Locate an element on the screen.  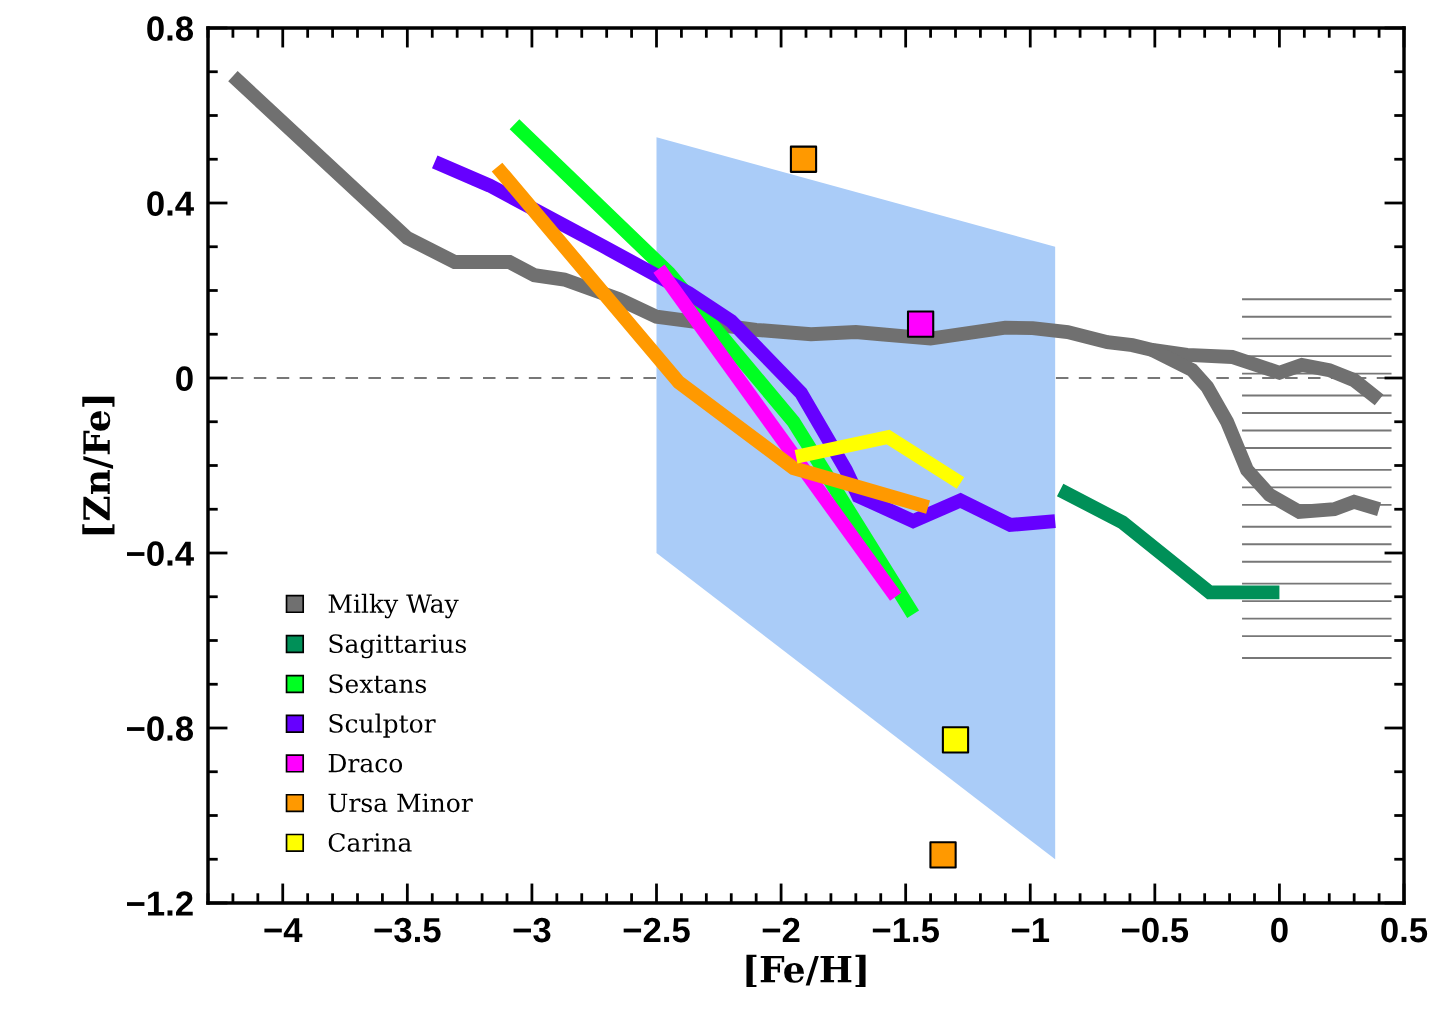
legend-label: Draco is located at coordinates (365, 763).